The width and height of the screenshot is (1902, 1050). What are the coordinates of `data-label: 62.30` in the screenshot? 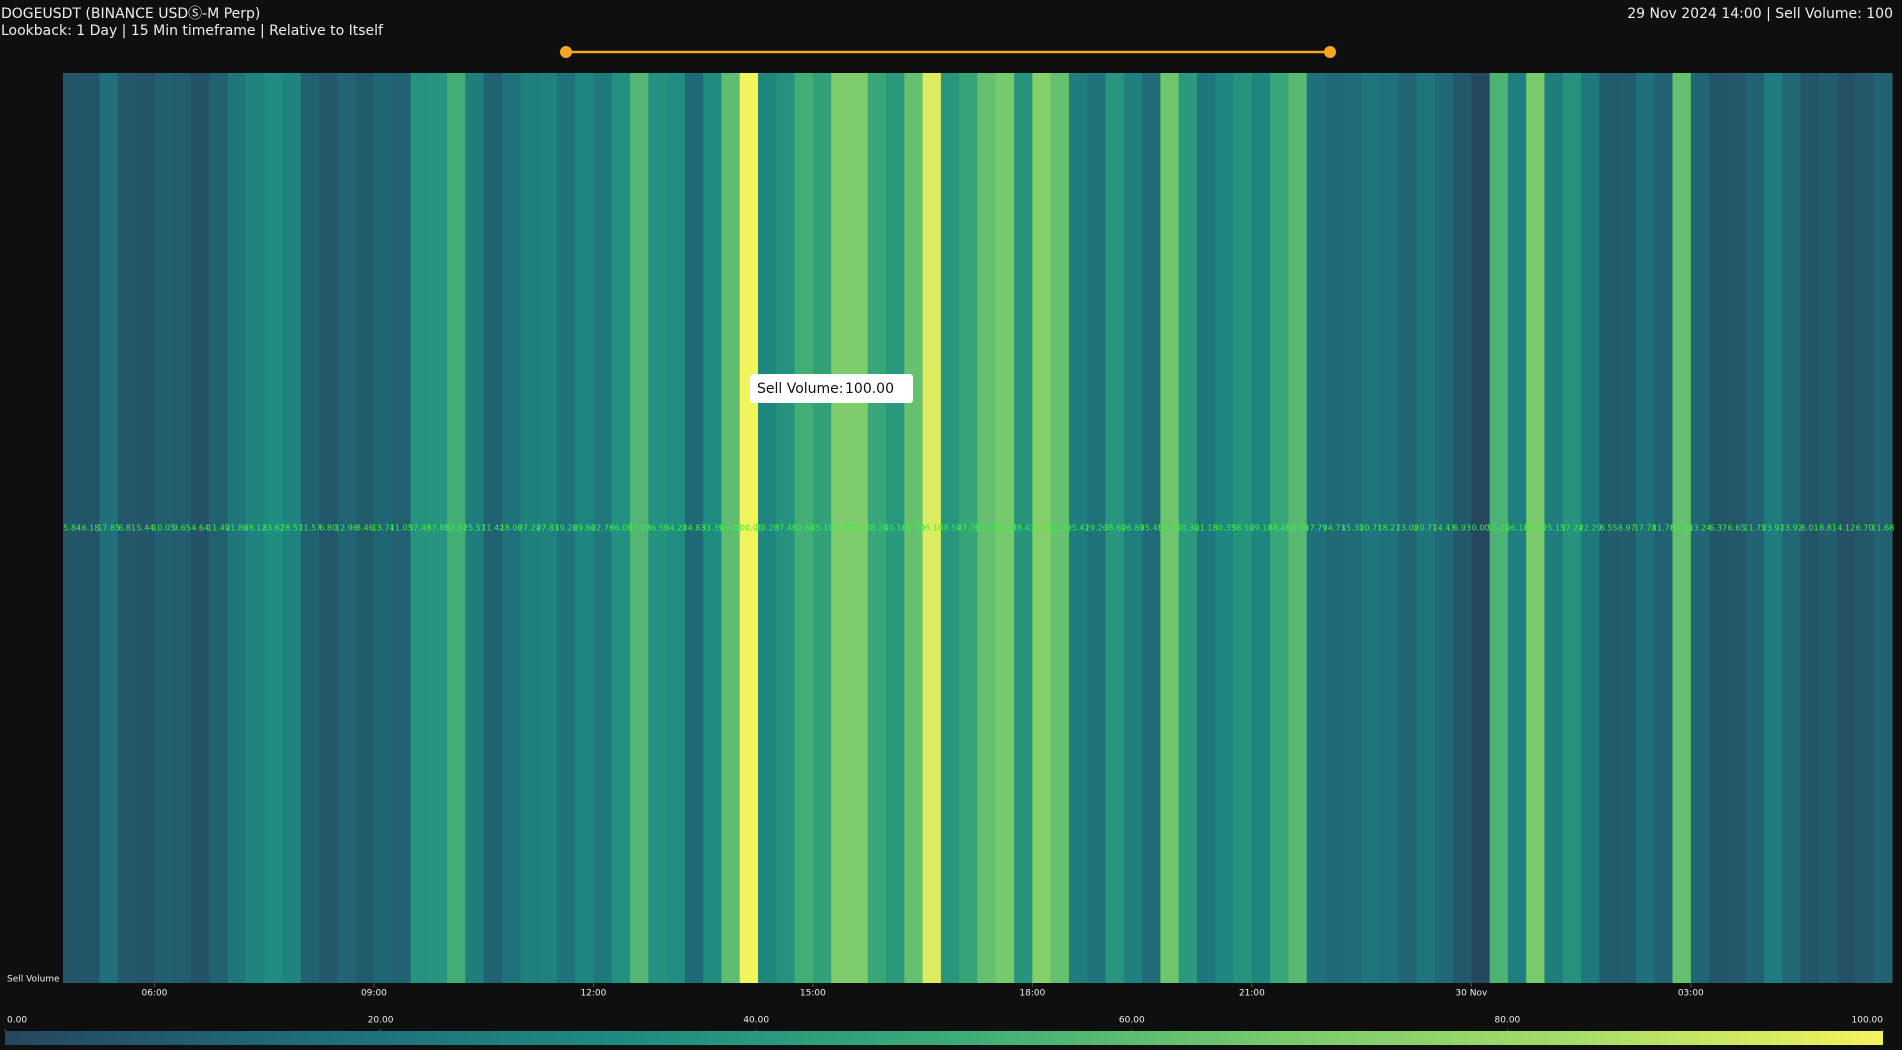 It's located at (1681, 528).